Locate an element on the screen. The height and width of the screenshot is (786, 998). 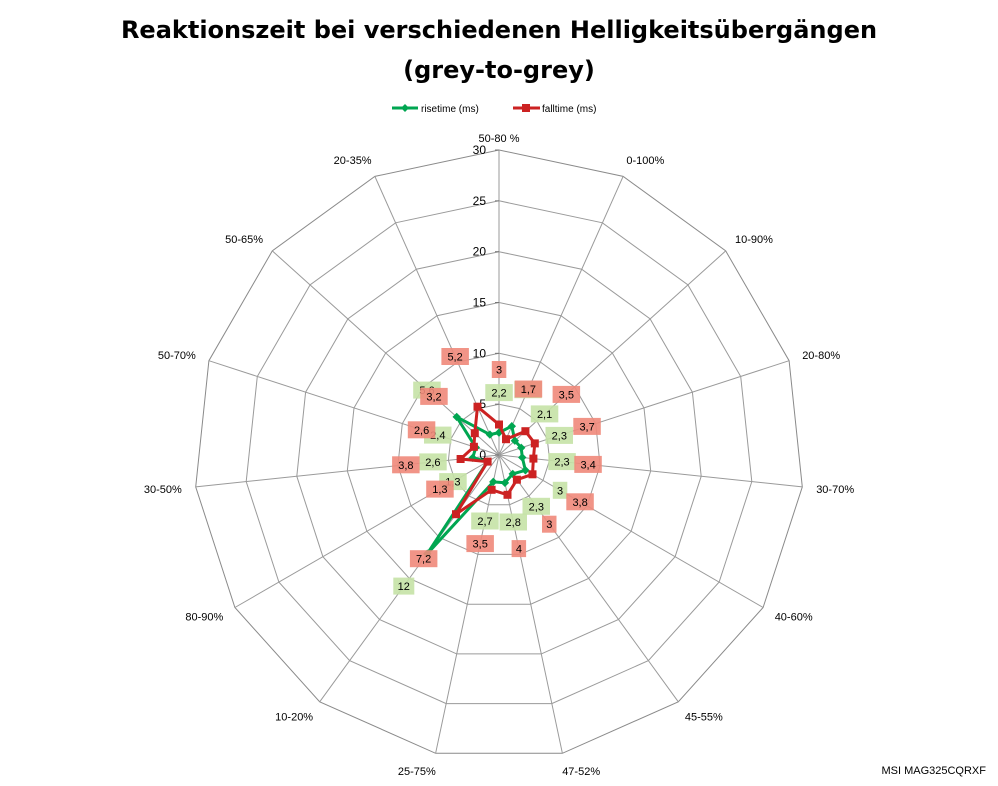
data-label-risetime-ms-30-50: 2,6 is located at coordinates (432, 463).